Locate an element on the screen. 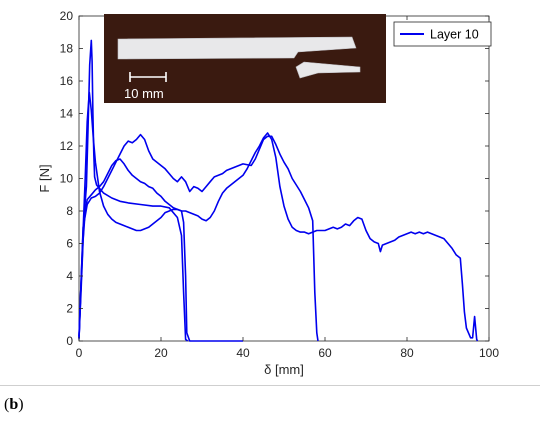 This screenshot has height=429, width=550. panel-label-open-paren: ( is located at coordinates (7, 404).